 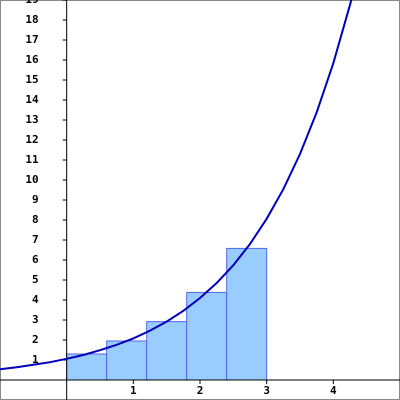 What do you see at coordinates (32, 59) in the screenshot?
I see `y-tick-label: 16` at bounding box center [32, 59].